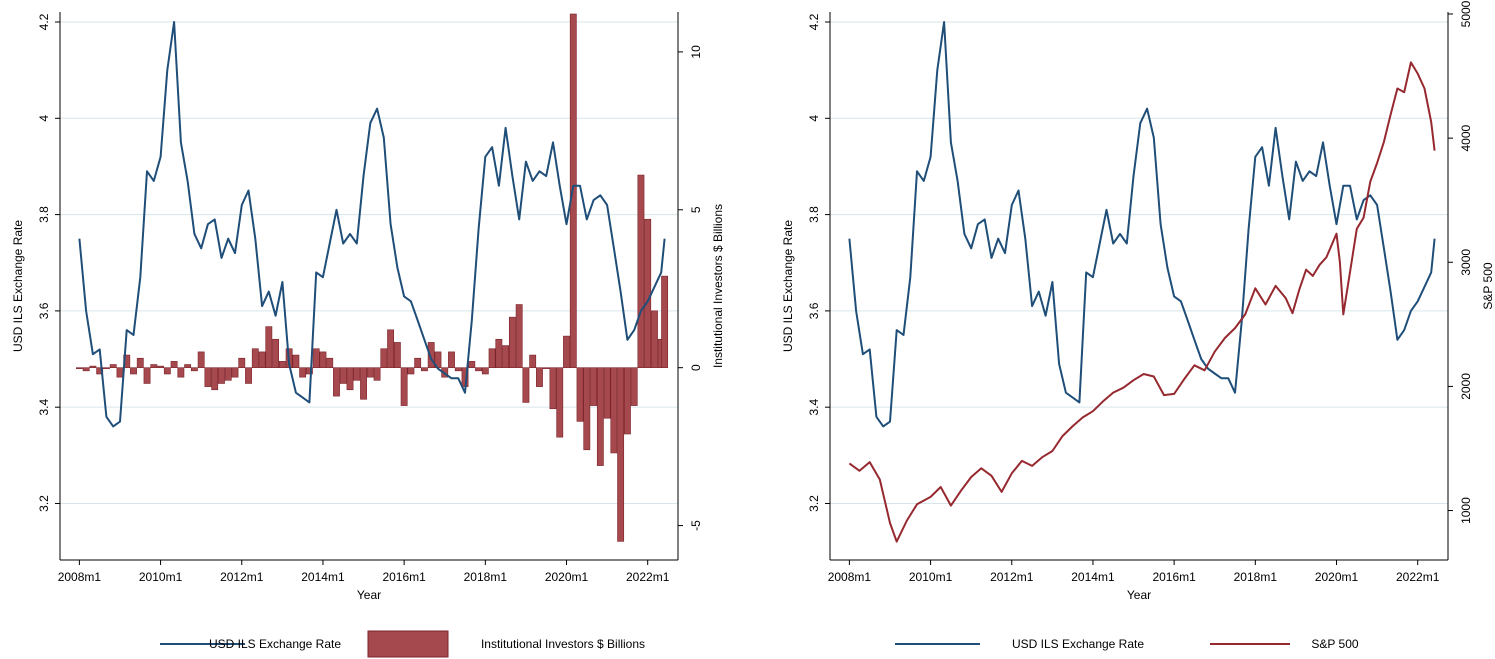  Describe the element at coordinates (563, 644) in the screenshot. I see `legend-label: Institutional Investors $ Billions` at that location.